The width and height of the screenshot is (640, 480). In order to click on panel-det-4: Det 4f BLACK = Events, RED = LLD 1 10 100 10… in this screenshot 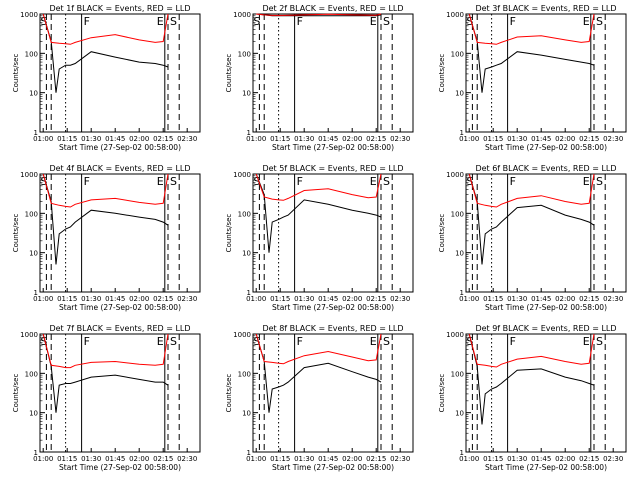, I will do `click(106, 238)`.